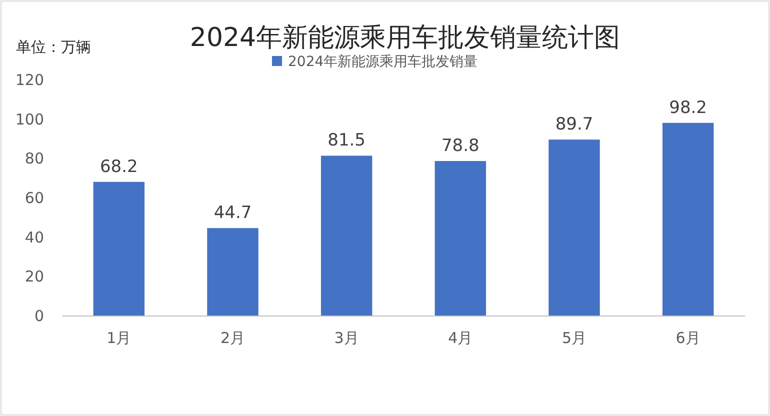  Describe the element at coordinates (233, 213) in the screenshot. I see `data-label: 44.7` at that location.